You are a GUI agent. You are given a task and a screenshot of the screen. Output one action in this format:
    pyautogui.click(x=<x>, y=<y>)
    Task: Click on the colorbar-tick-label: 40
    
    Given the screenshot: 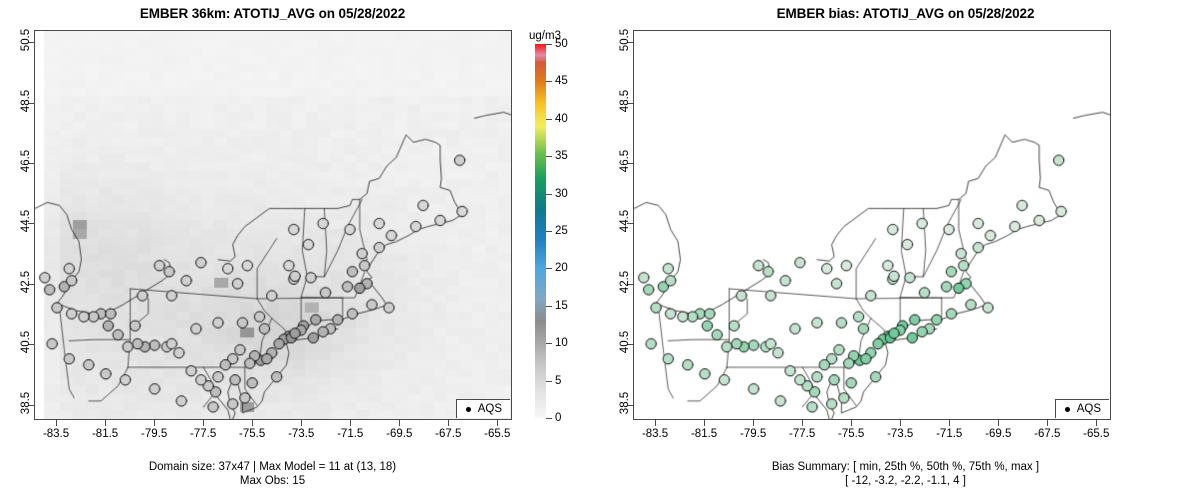 What is the action you would take?
    pyautogui.click(x=561, y=118)
    